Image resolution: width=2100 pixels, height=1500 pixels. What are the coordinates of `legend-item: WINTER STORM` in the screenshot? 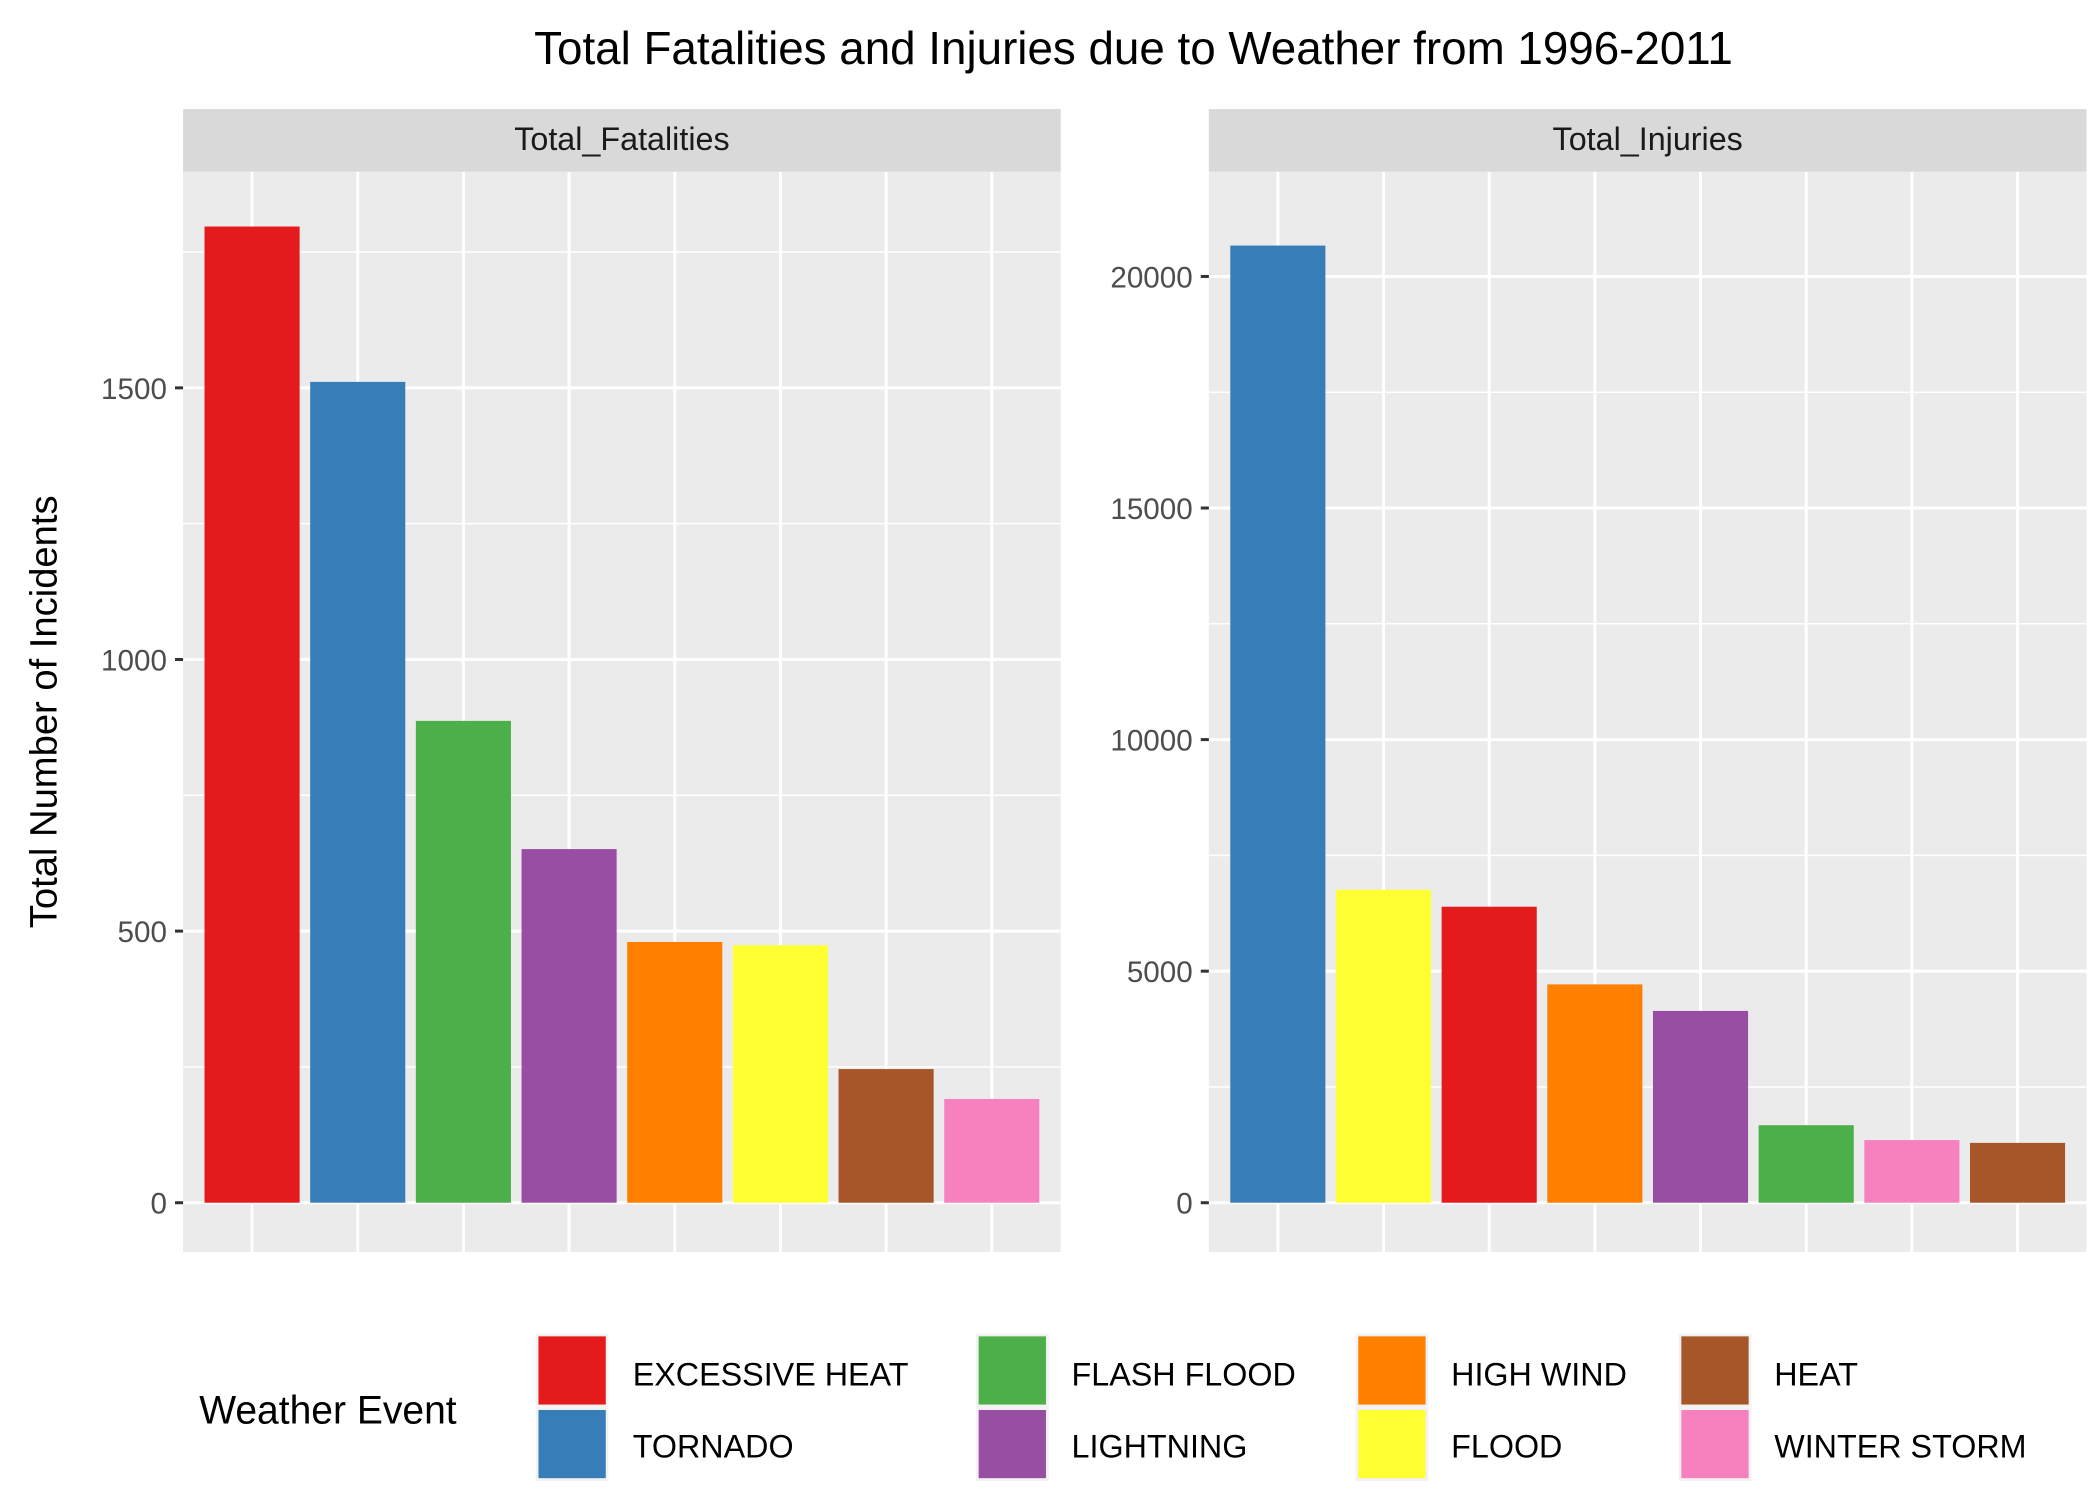 It's located at (1852, 1444).